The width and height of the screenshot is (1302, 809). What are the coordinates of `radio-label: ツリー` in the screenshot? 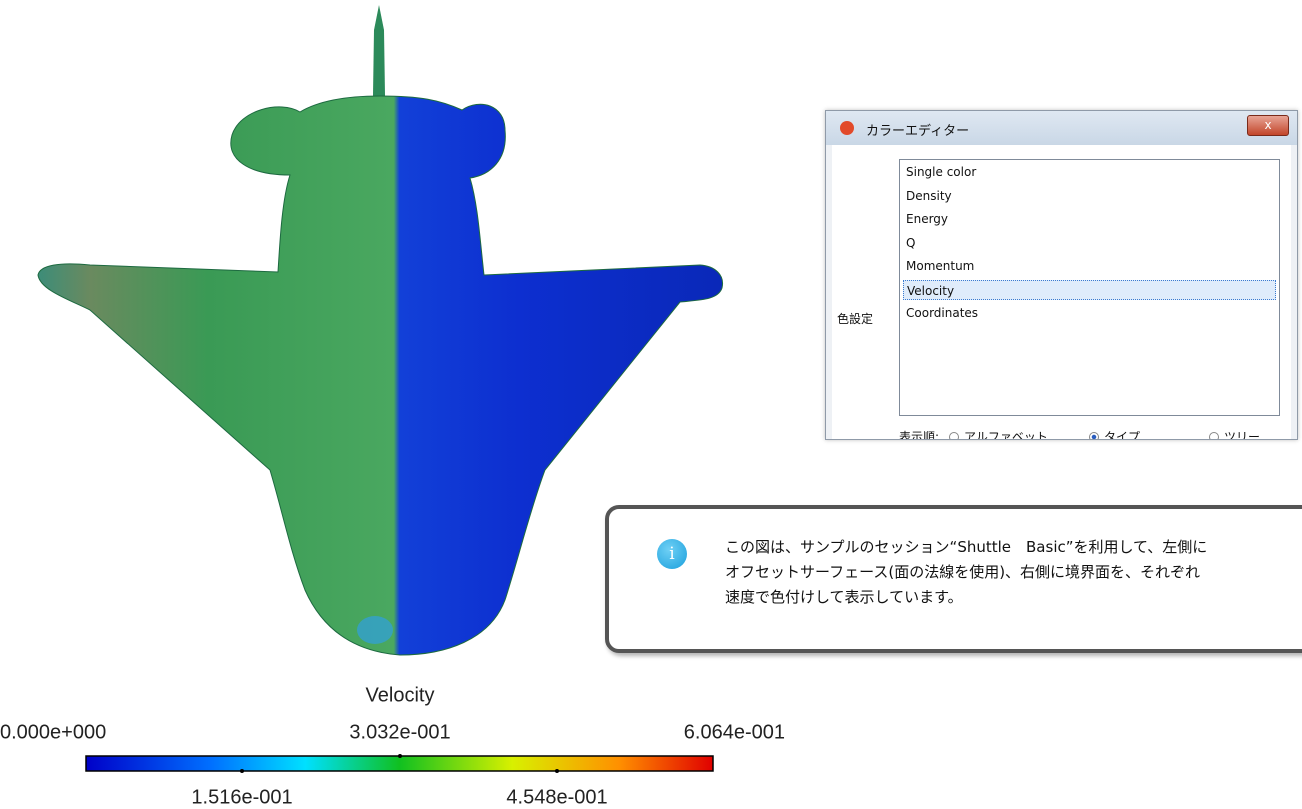 It's located at (1242, 435).